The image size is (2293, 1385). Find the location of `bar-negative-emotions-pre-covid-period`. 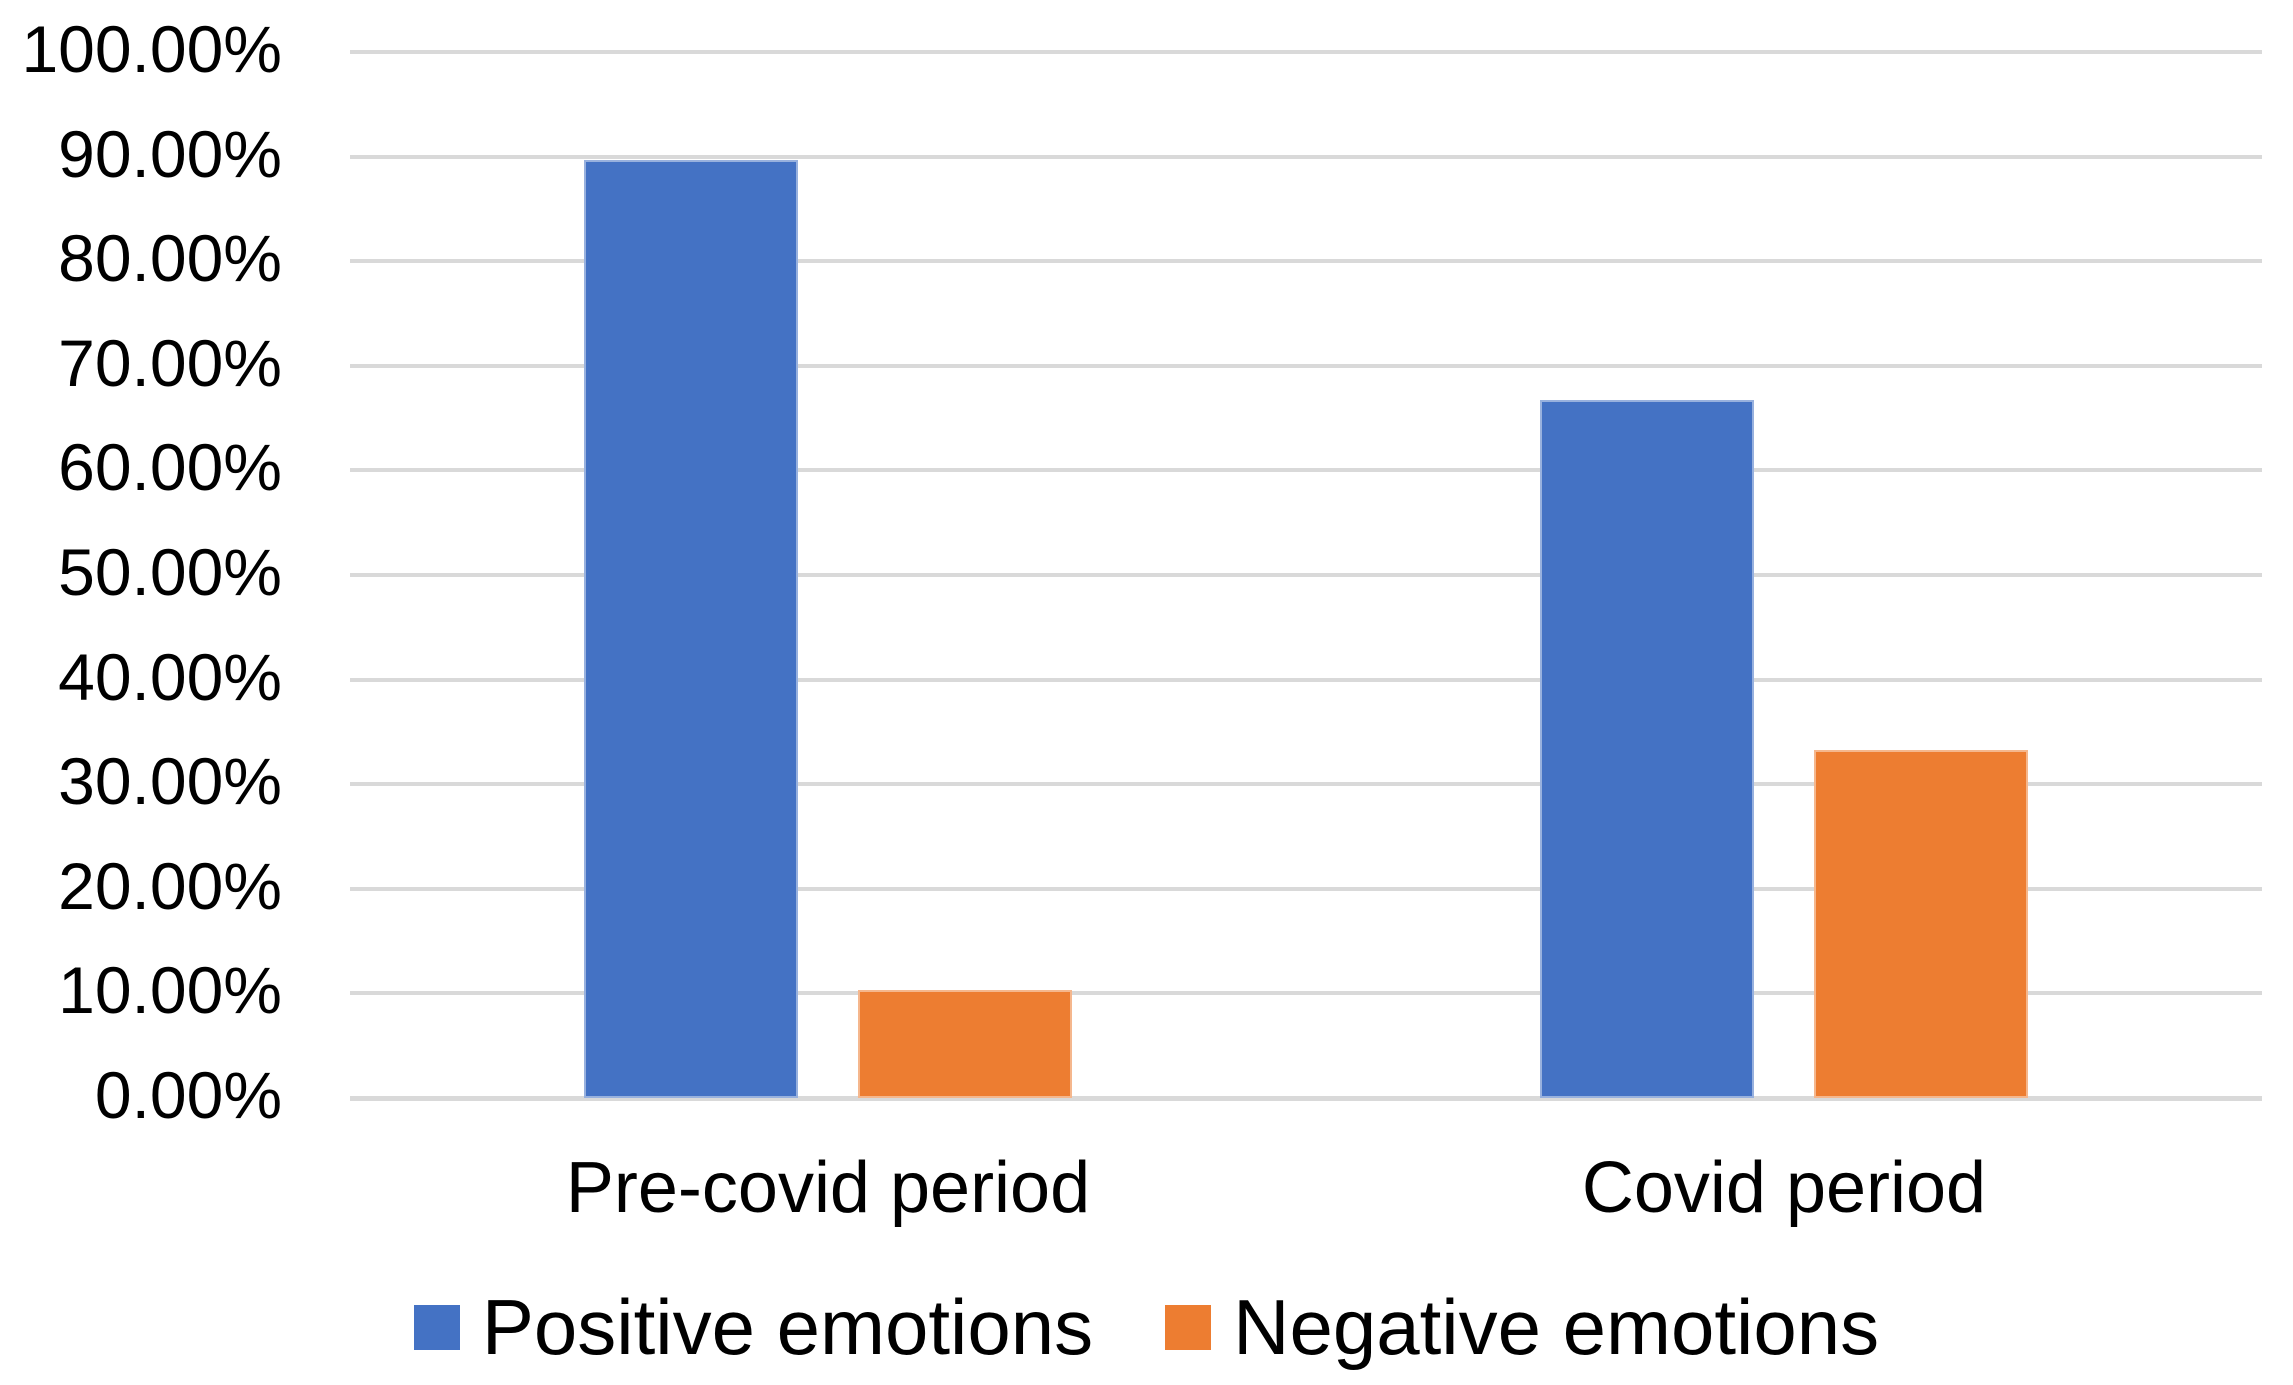

bar-negative-emotions-pre-covid-period is located at coordinates (965, 1044).